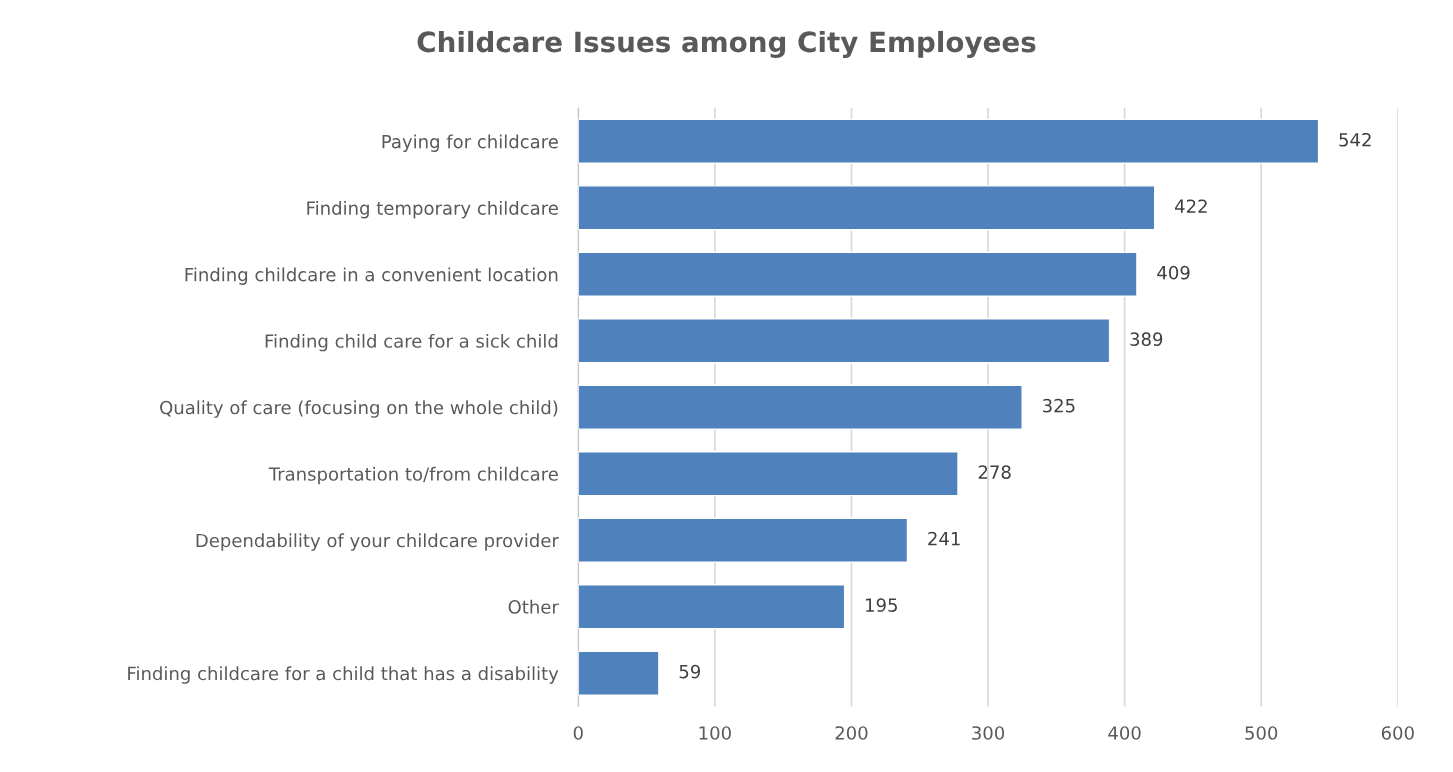  I want to click on data-label: 278, so click(994, 472).